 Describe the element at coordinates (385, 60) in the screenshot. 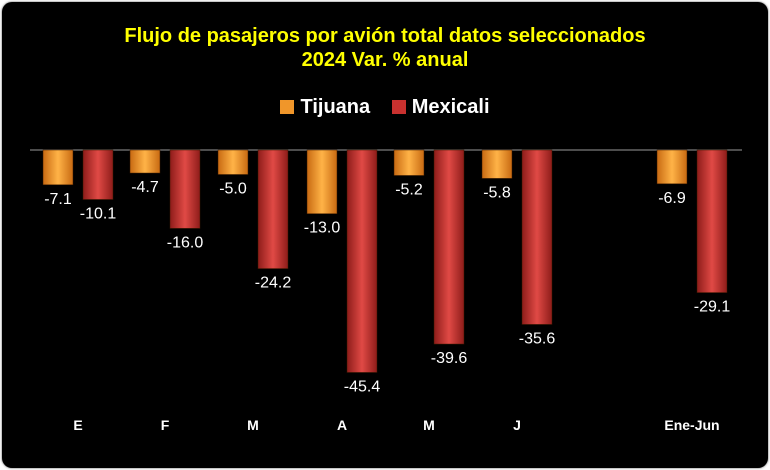

I see `chart-subtitle: 2024 Var. % anual` at that location.